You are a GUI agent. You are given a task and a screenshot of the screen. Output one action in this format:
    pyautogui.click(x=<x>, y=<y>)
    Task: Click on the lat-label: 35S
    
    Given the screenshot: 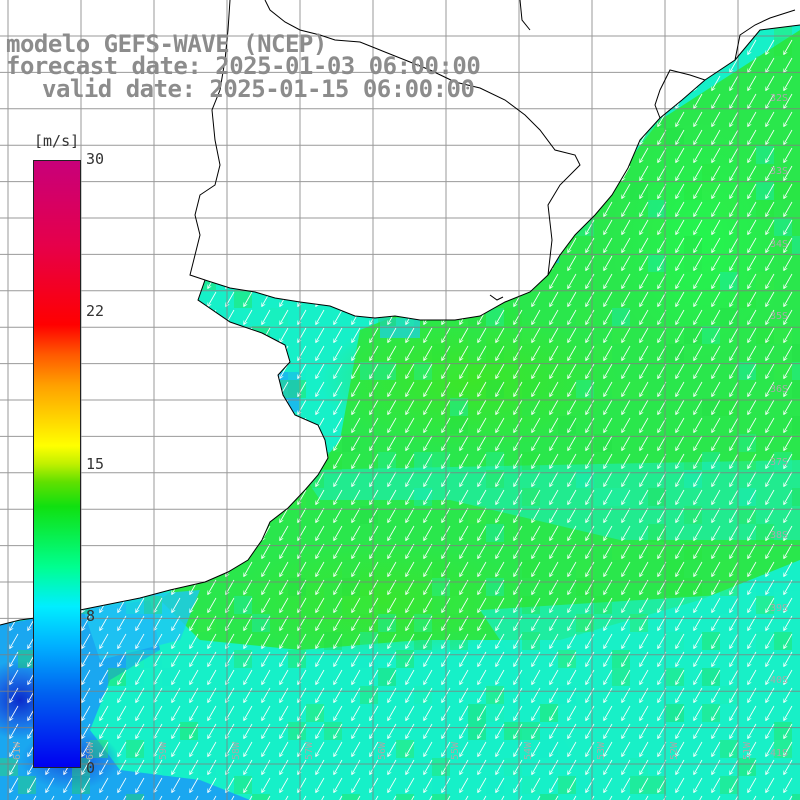 What is the action you would take?
    pyautogui.click(x=779, y=317)
    